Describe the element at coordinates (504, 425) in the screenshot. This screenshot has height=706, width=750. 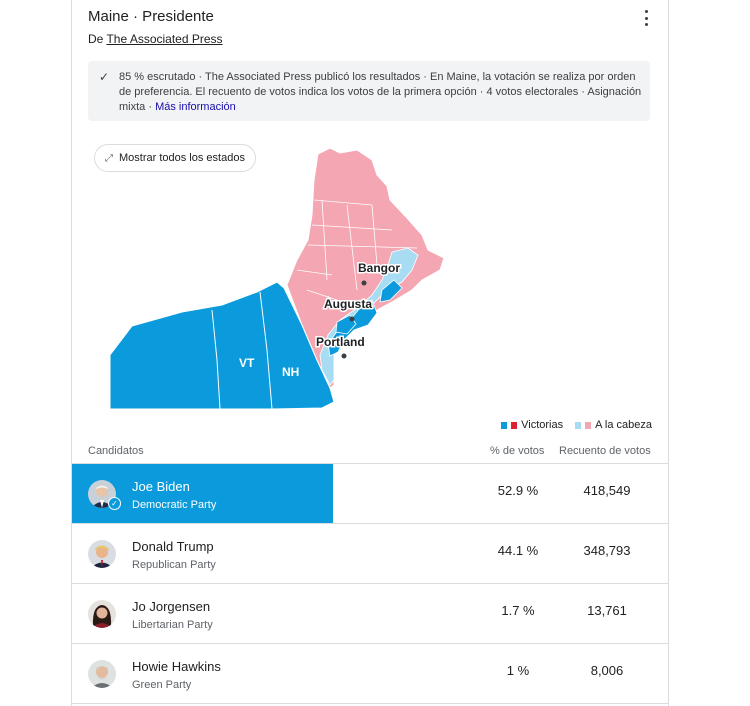
I see `legend-won-blue-swatch` at that location.